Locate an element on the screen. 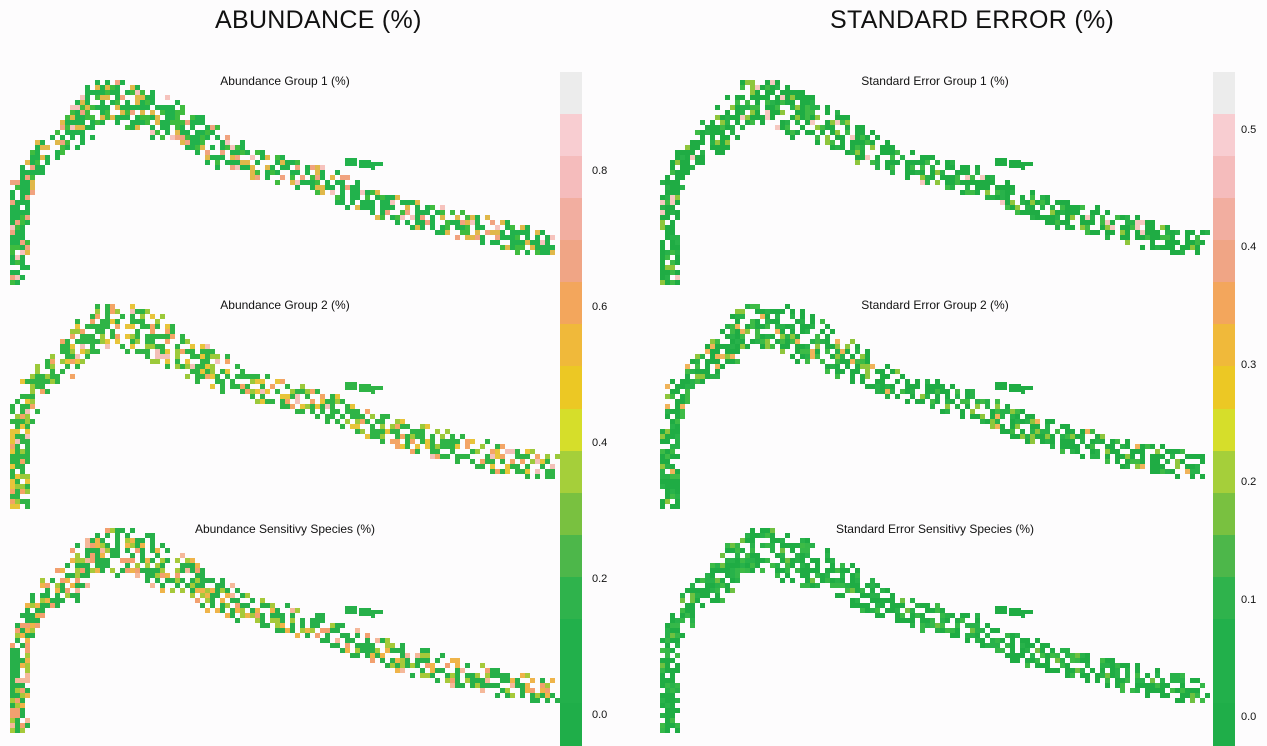  map-title: Abundance Sensitivy Species (%) is located at coordinates (285, 529).